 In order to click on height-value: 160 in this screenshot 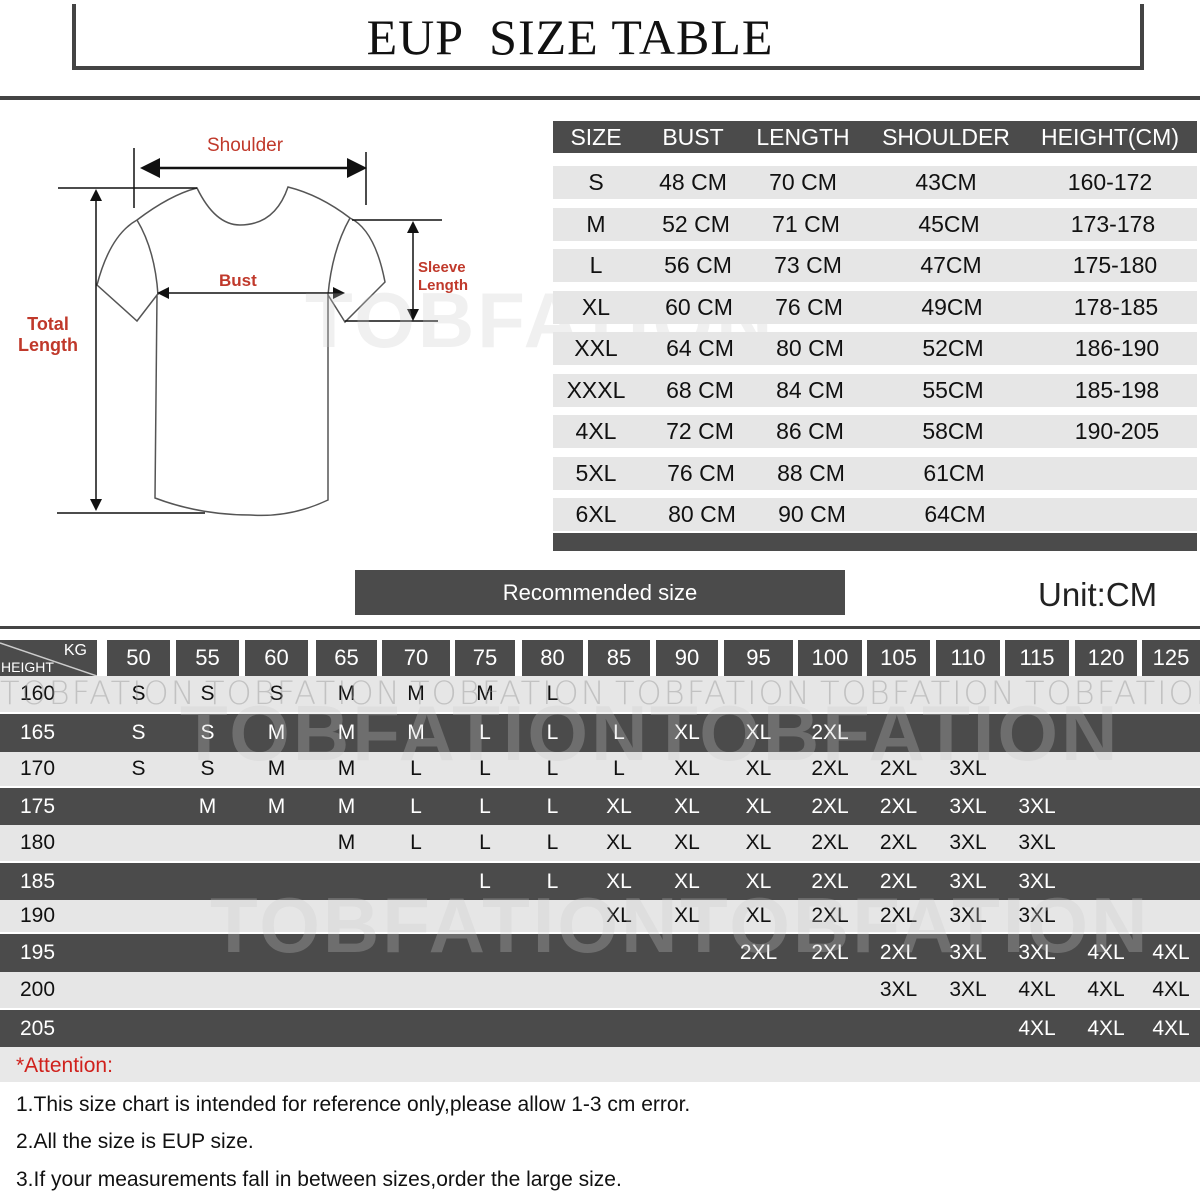, I will do `click(38, 693)`.